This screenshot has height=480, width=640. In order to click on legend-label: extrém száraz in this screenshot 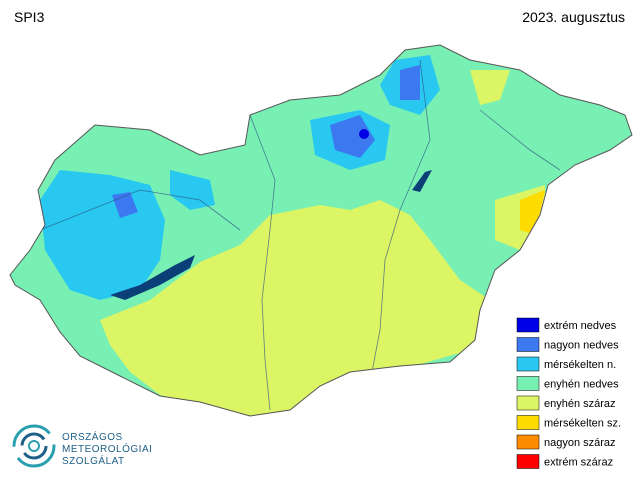, I will do `click(578, 463)`.